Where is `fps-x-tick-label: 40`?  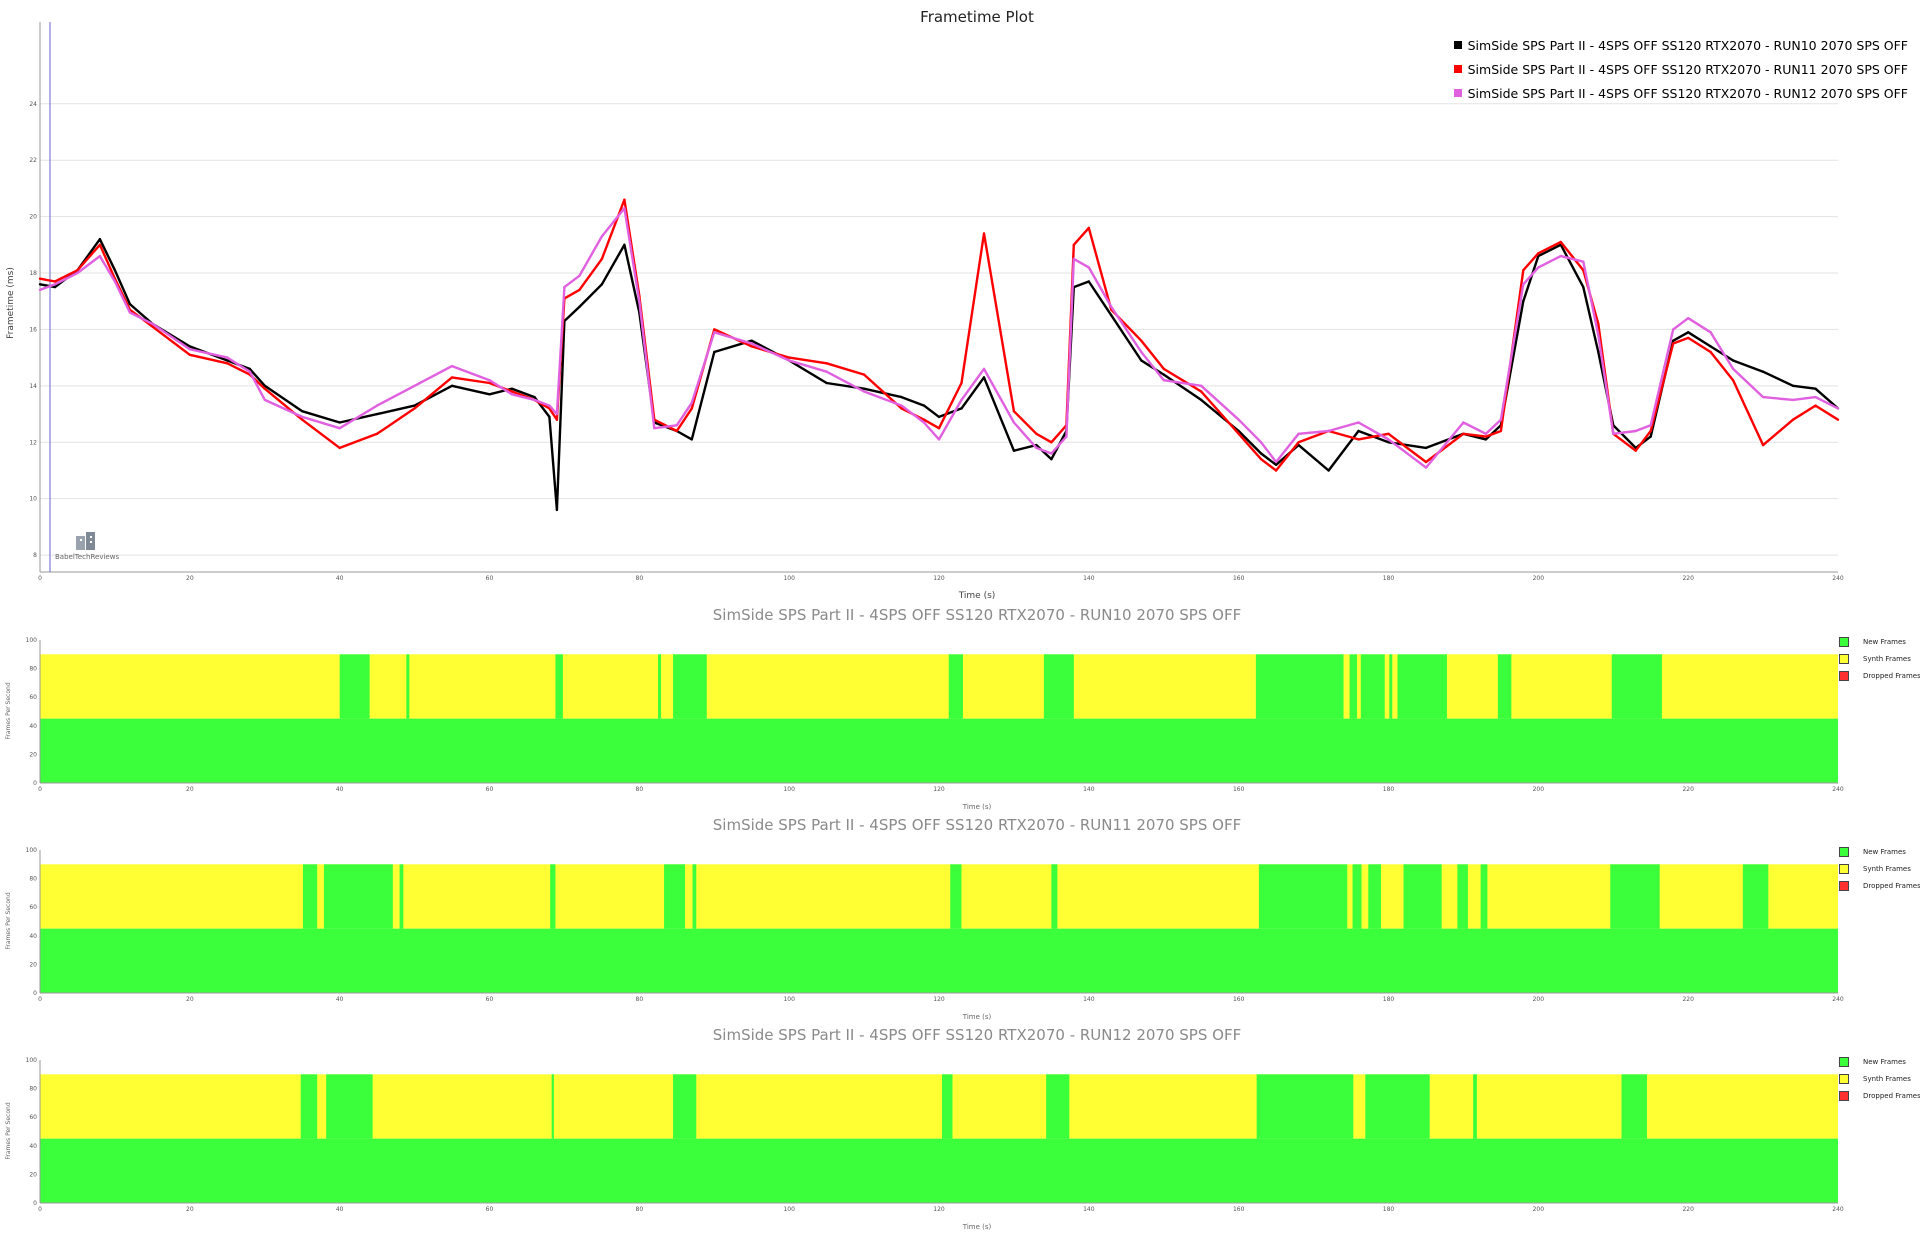 fps-x-tick-label: 40 is located at coordinates (340, 999).